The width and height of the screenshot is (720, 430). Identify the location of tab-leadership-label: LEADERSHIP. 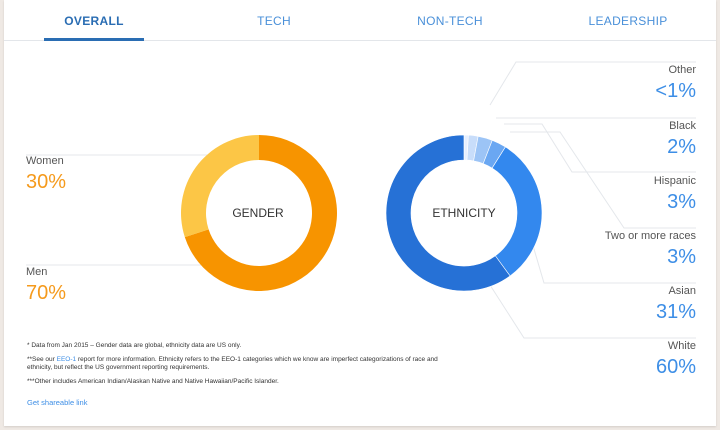
(628, 21).